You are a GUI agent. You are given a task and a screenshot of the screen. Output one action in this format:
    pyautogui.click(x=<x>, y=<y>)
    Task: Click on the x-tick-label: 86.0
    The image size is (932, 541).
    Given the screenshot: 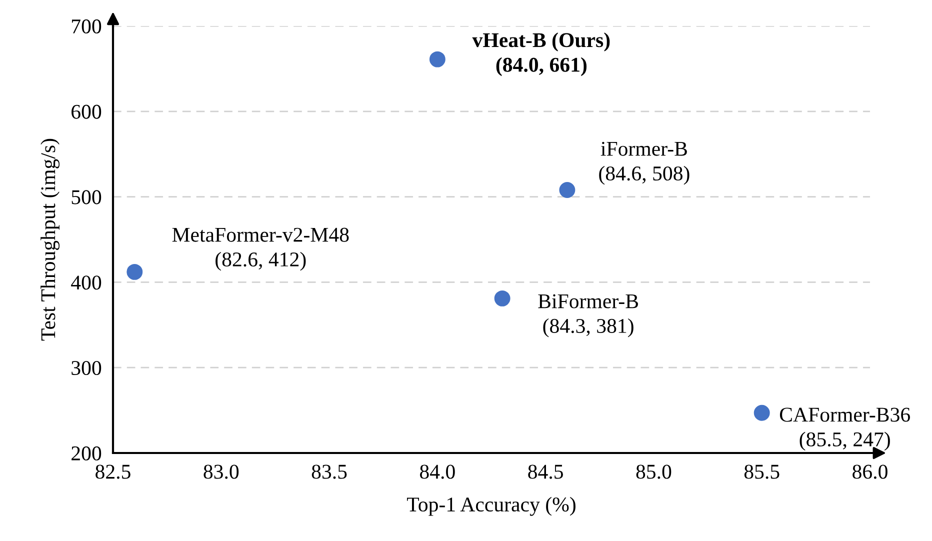 What is the action you would take?
    pyautogui.click(x=870, y=471)
    